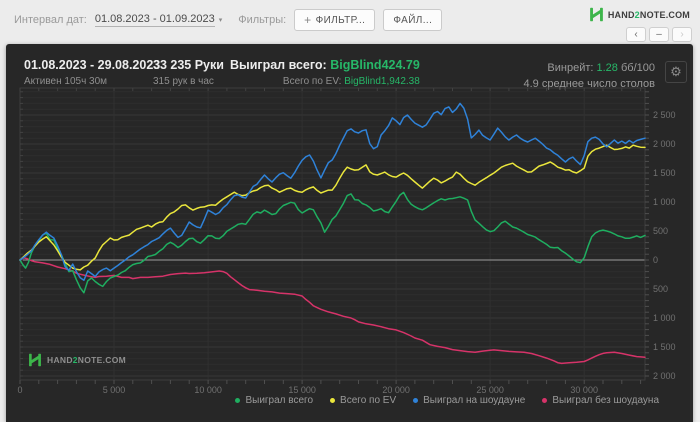 The image size is (700, 422). I want to click on x-axis-label: 25 000, so click(490, 390).